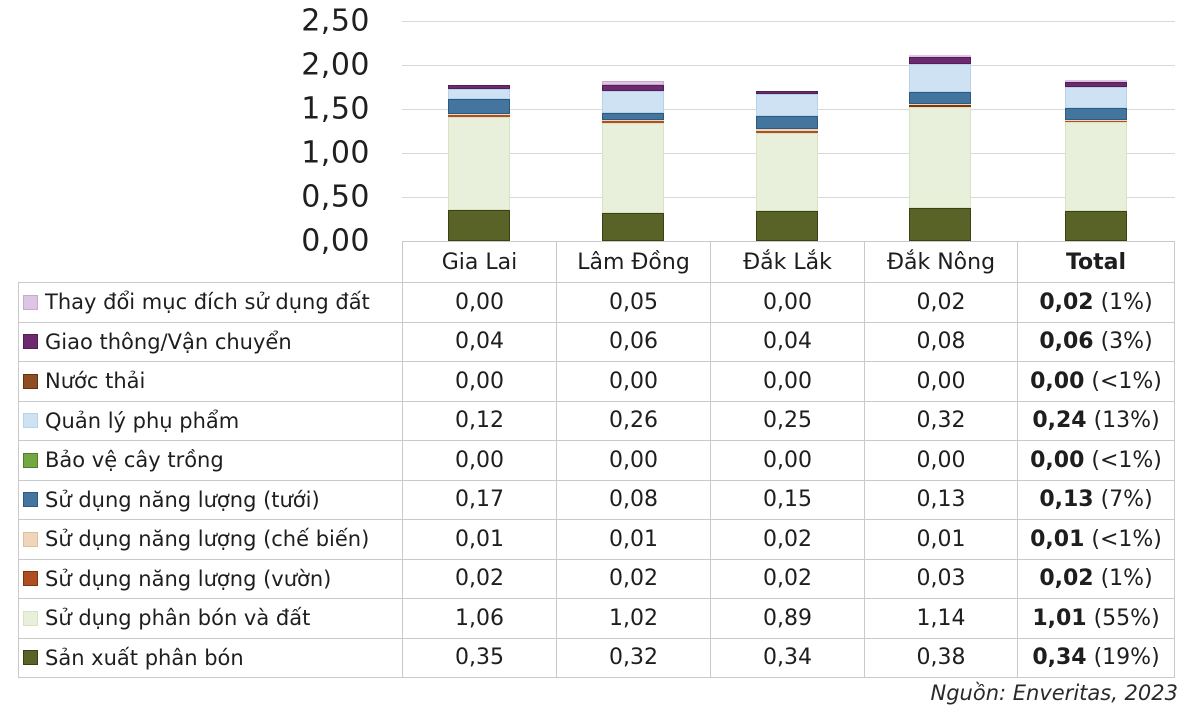 The width and height of the screenshot is (1200, 719). Describe the element at coordinates (1096, 500) in the screenshot. I see `total-value-cell: 0,13 (7%)` at that location.